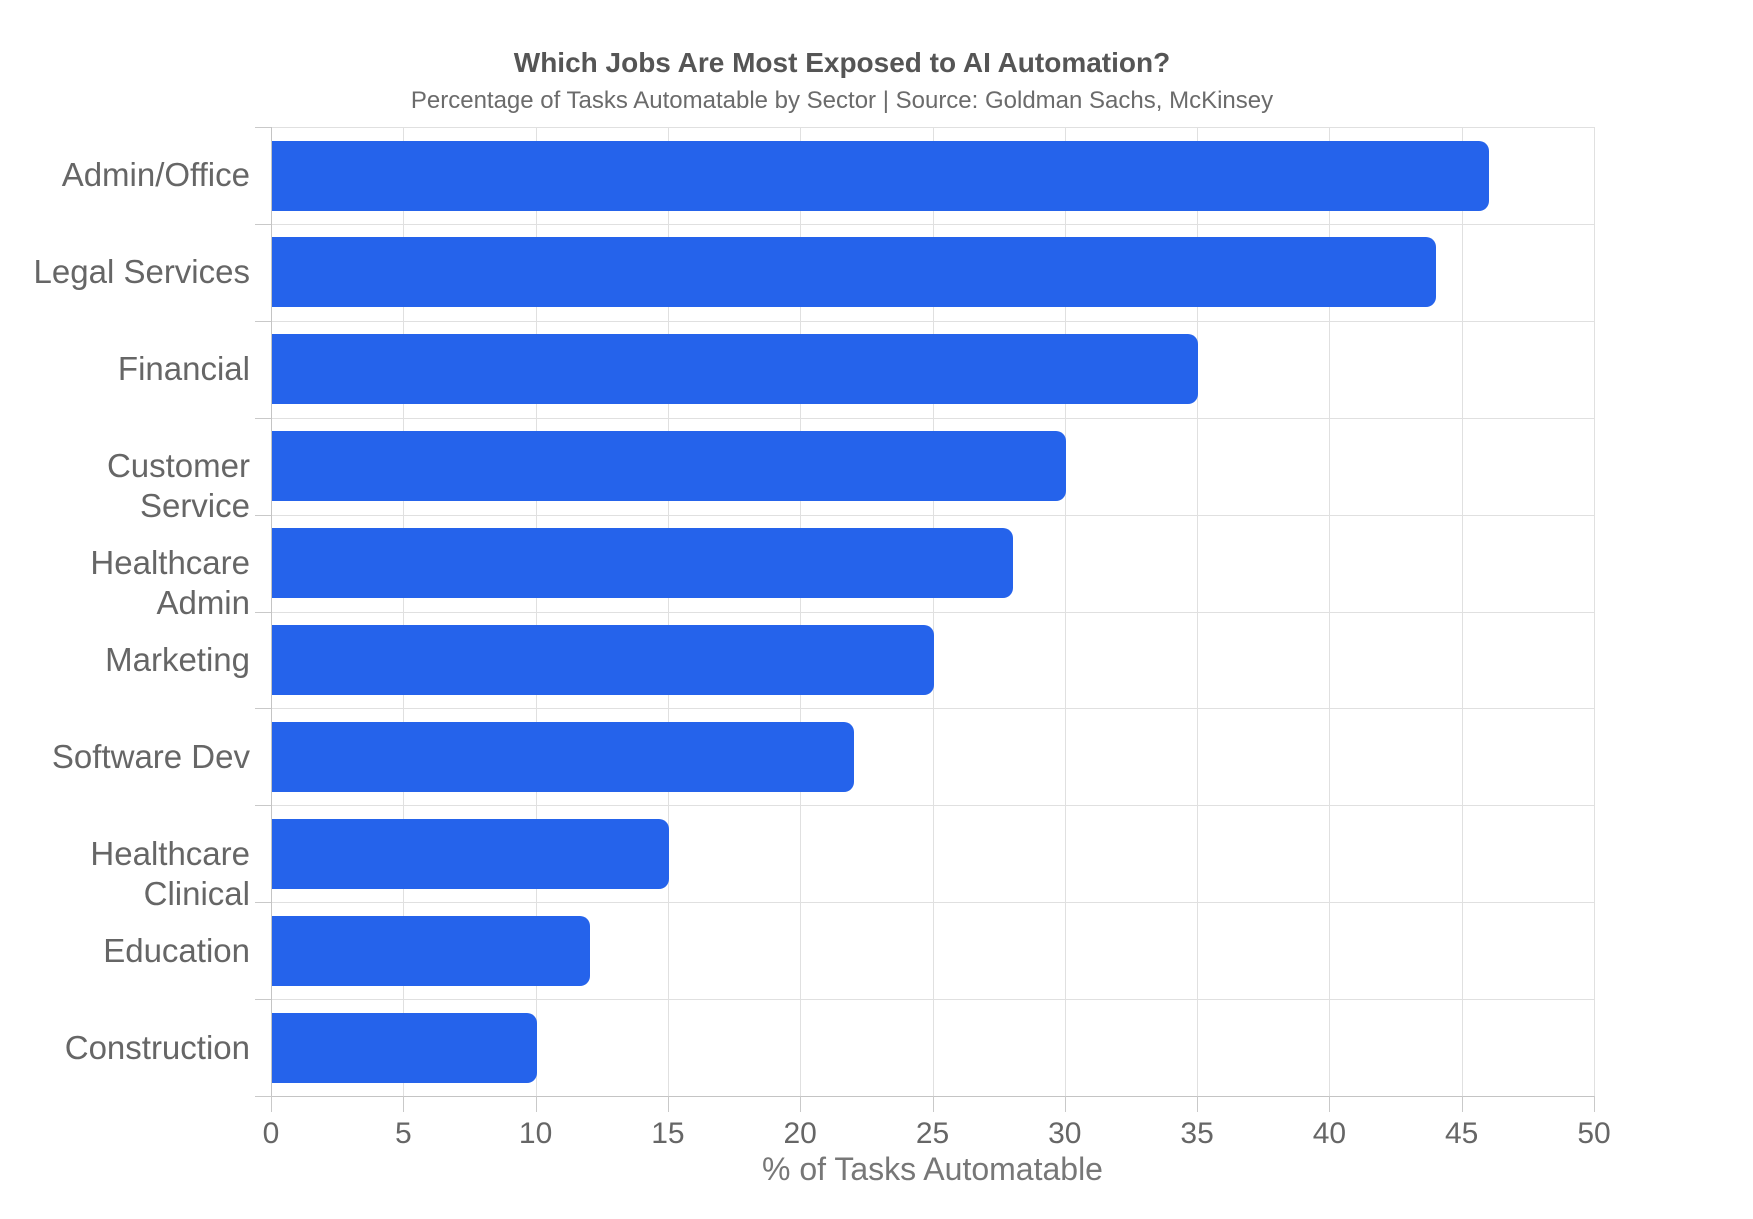 The image size is (1753, 1219). What do you see at coordinates (932, 1169) in the screenshot?
I see `x-axis-title: % of Tasks Automatable` at bounding box center [932, 1169].